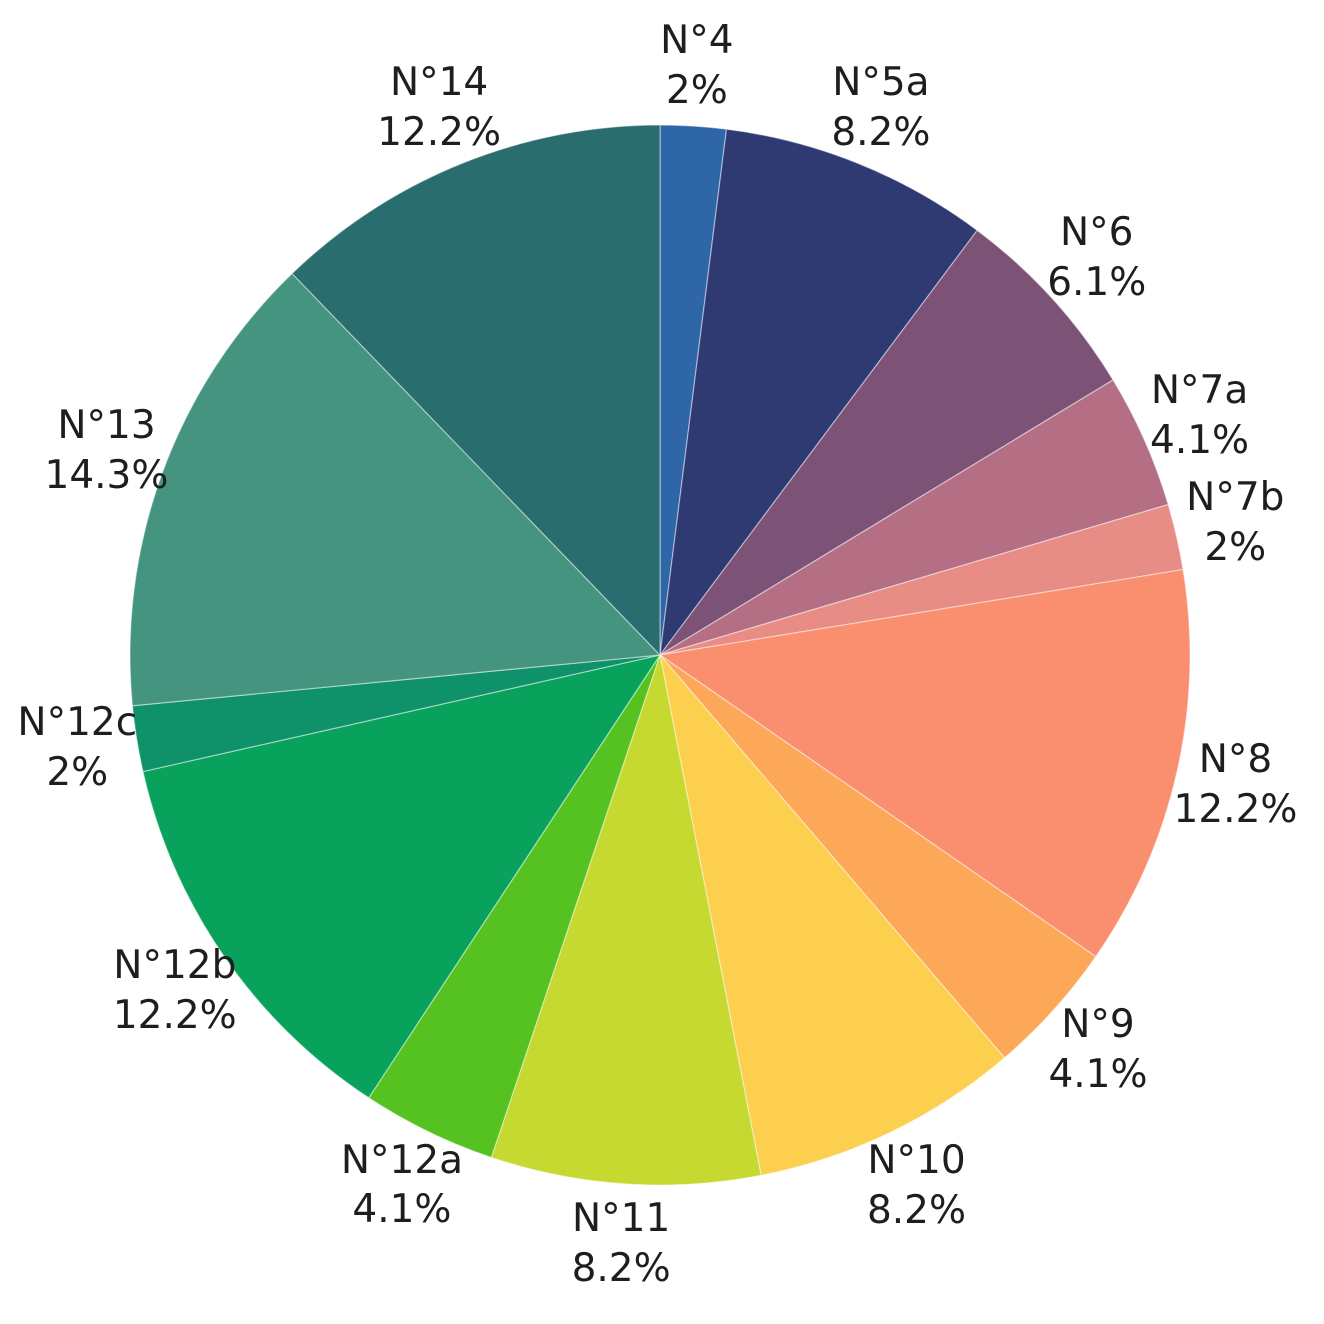  Describe the element at coordinates (878, 856) in the screenshot. I see `pie-slice-N°9` at that location.